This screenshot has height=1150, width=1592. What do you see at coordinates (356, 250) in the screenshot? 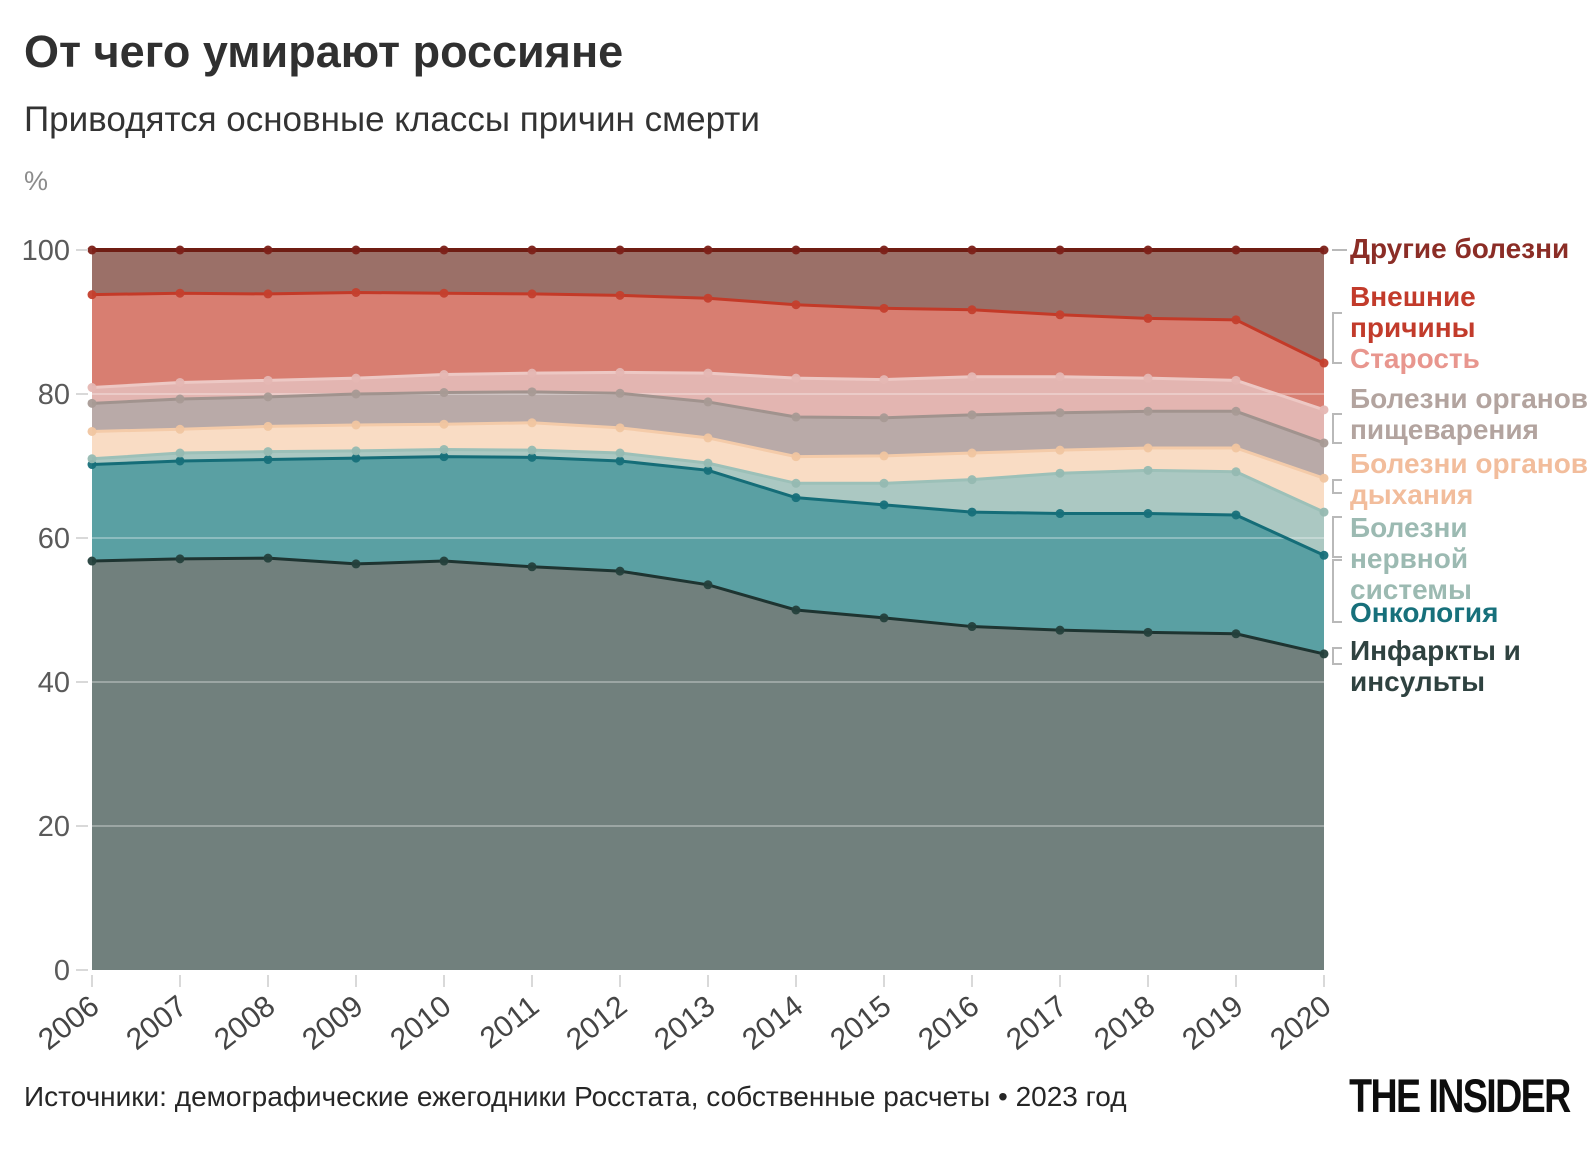
I see `dot-other-diseases-2009` at bounding box center [356, 250].